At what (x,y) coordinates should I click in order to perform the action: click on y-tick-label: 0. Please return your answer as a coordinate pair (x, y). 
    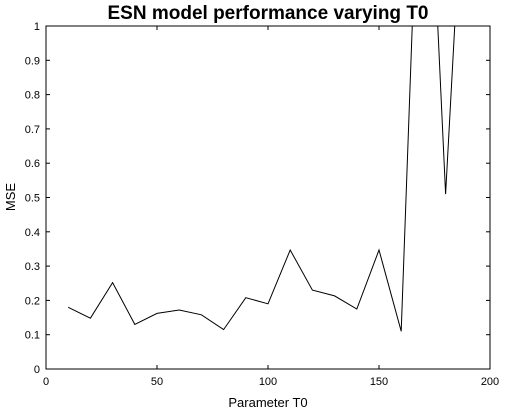
    Looking at the image, I should click on (37, 370).